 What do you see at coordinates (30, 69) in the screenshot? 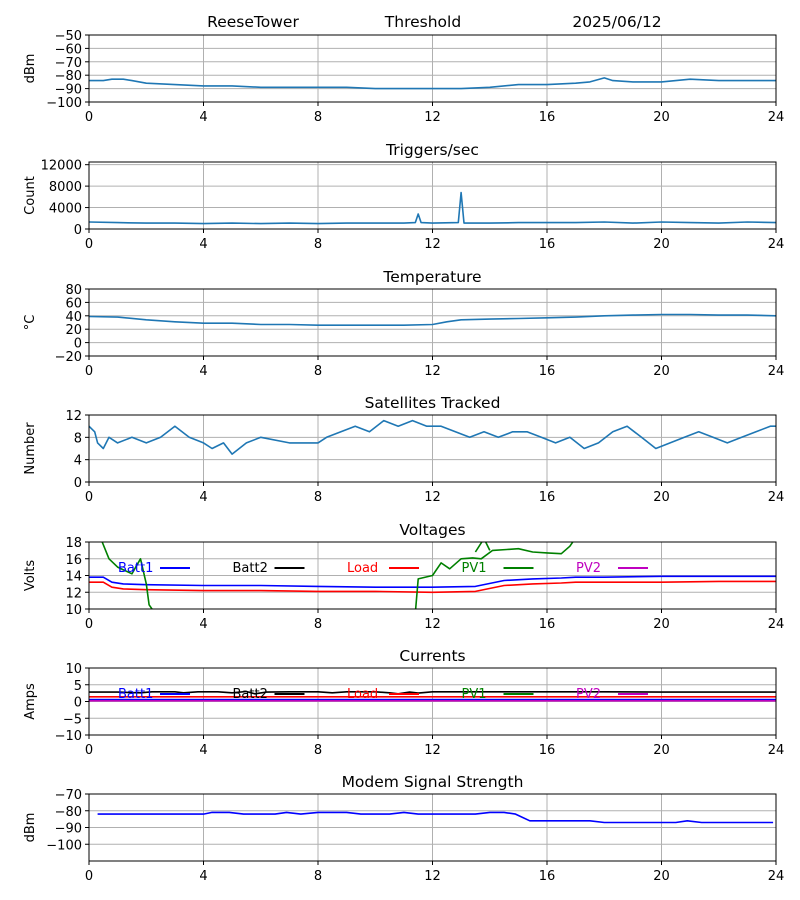
I see `y-axis-label: dBm` at bounding box center [30, 69].